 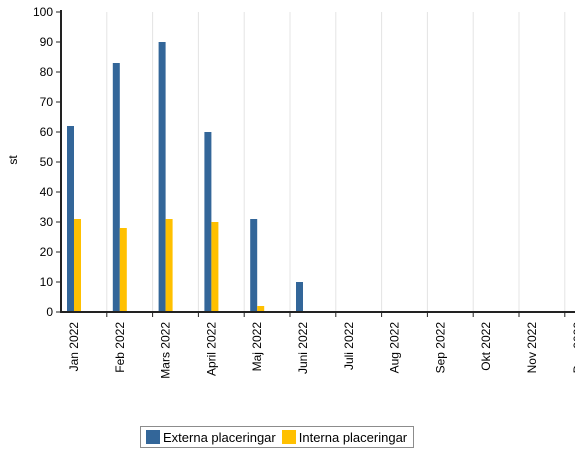 What do you see at coordinates (486, 346) in the screenshot?
I see `x-tick-label: Okt 2022` at bounding box center [486, 346].